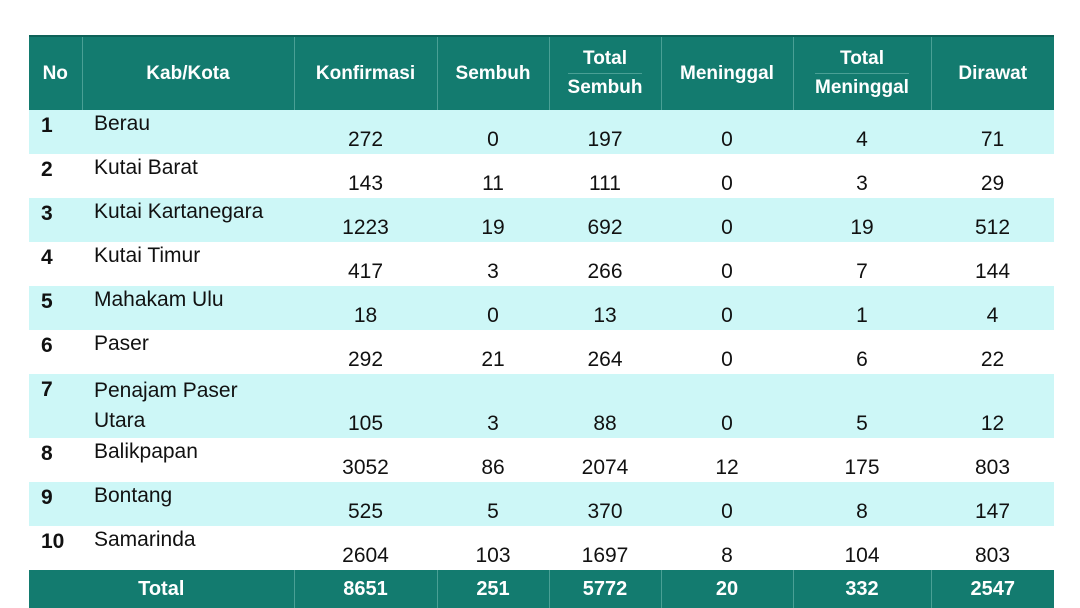 This screenshot has width=1080, height=608. I want to click on row-dirawat: 22, so click(992, 352).